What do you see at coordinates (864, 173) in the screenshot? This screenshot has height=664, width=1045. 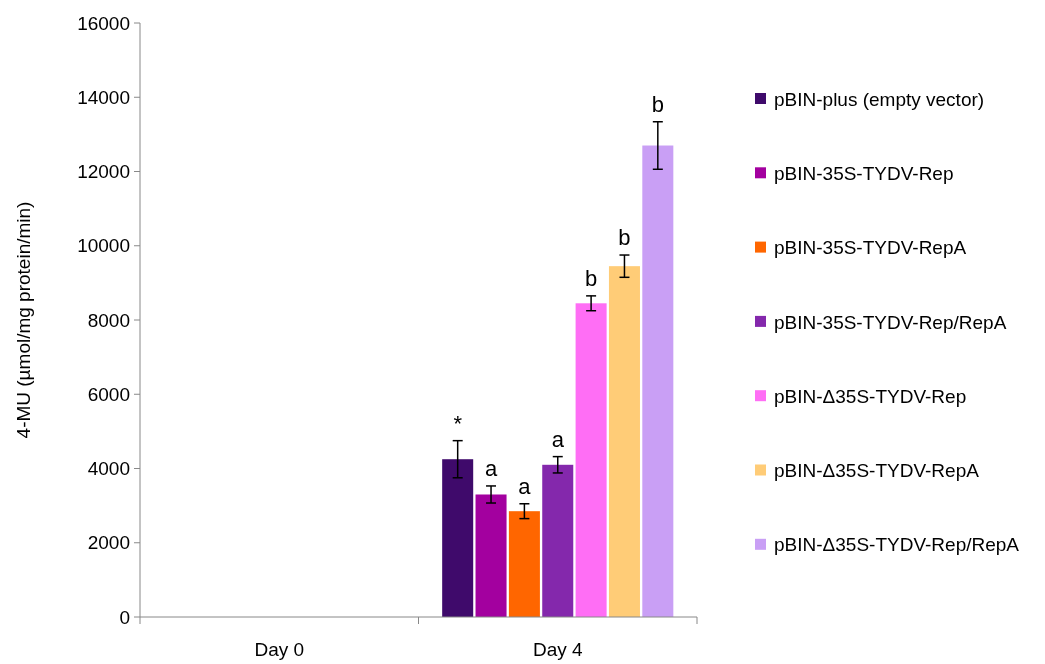 I see `legend-label: pBIN-35S-TYDV-Rep` at bounding box center [864, 173].